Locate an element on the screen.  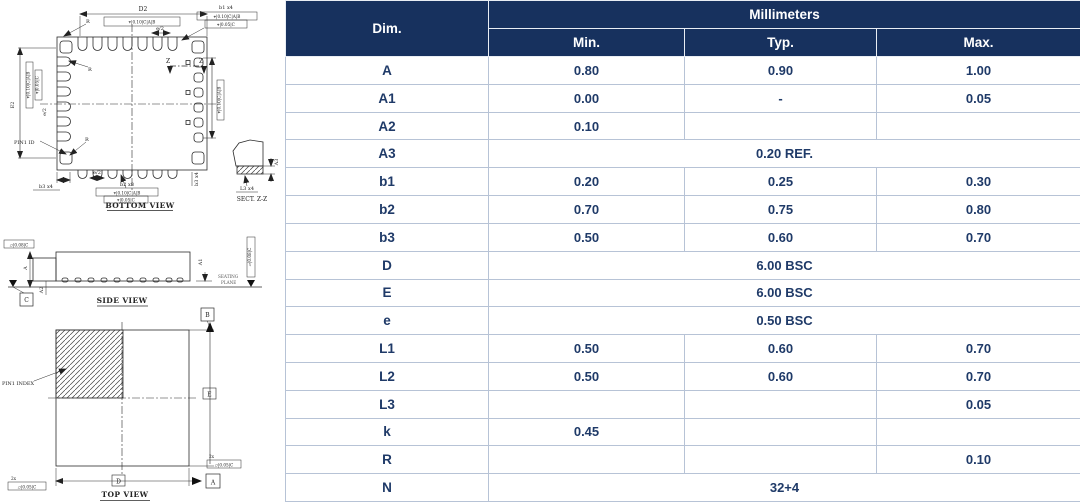
max-value-cell: 0.10 is located at coordinates (978, 460).